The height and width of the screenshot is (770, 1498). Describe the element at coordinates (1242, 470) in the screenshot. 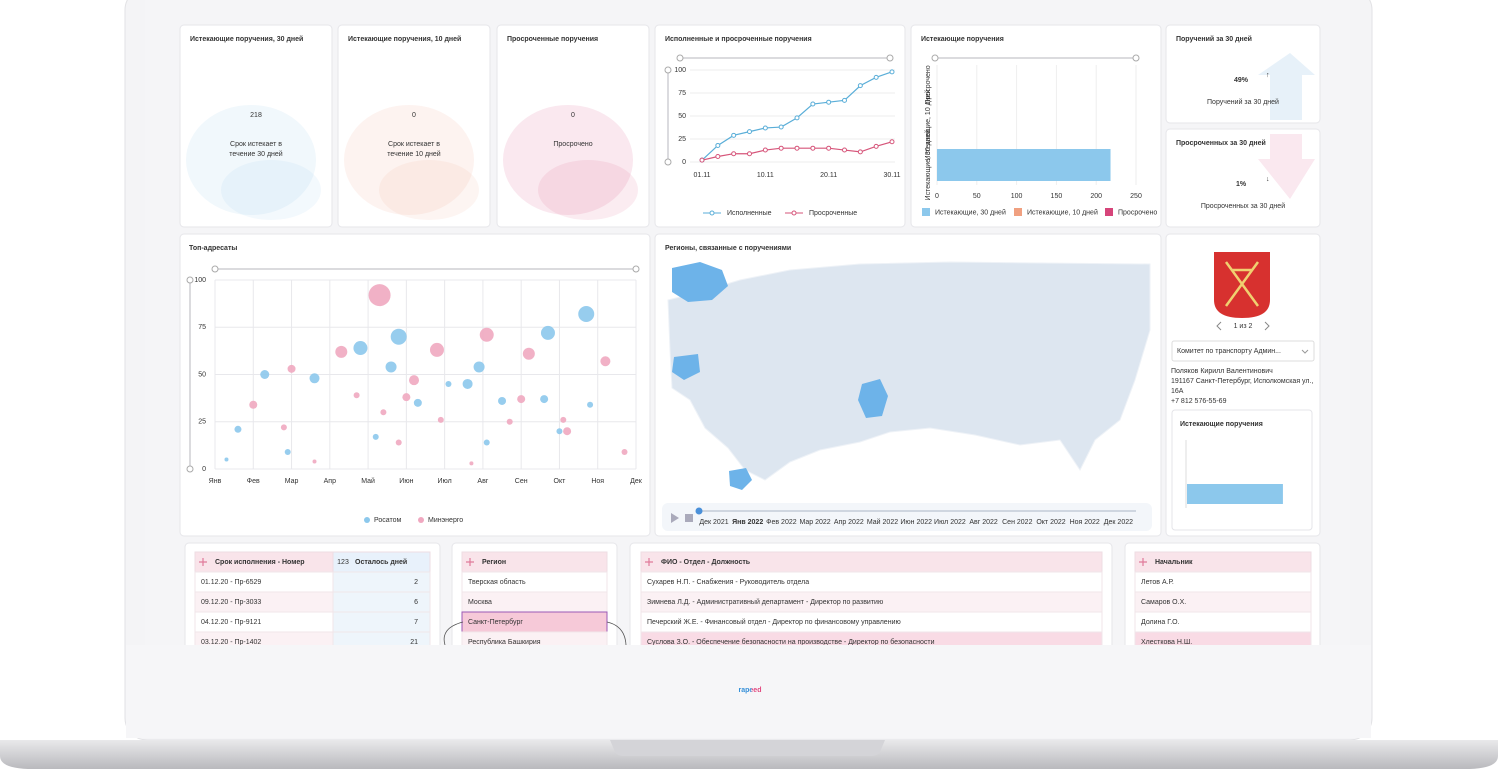

I see `mini-chart-frame` at that location.